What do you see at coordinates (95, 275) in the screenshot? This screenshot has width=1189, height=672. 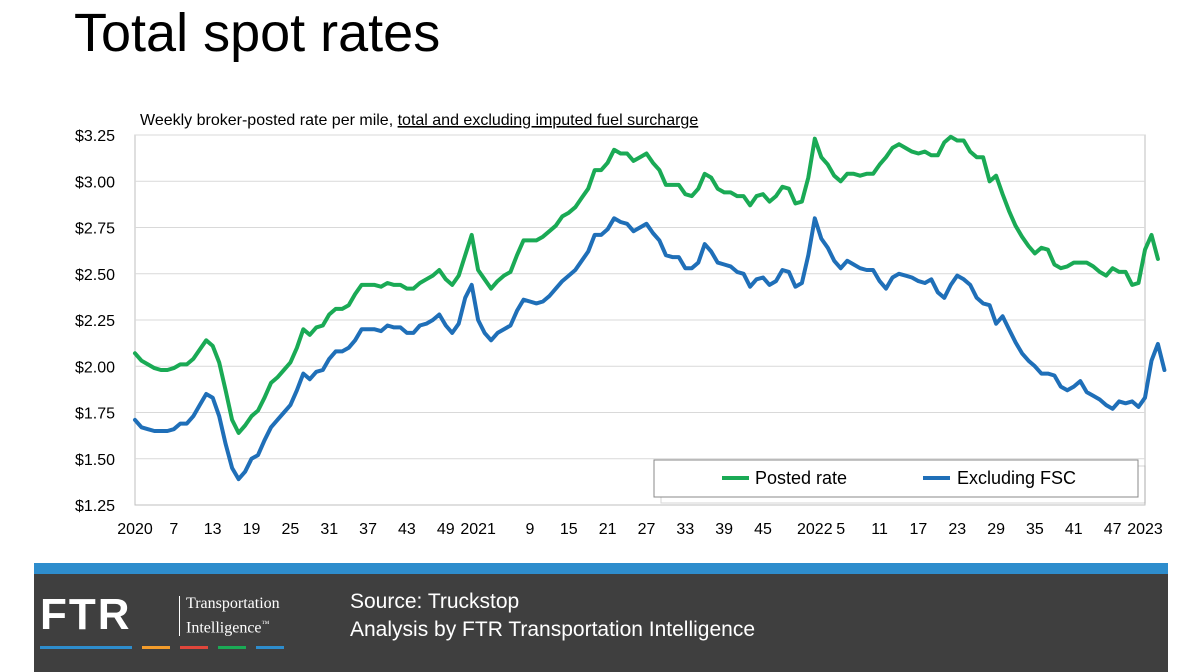 I see `y-tick-label: $2.50` at bounding box center [95, 275].